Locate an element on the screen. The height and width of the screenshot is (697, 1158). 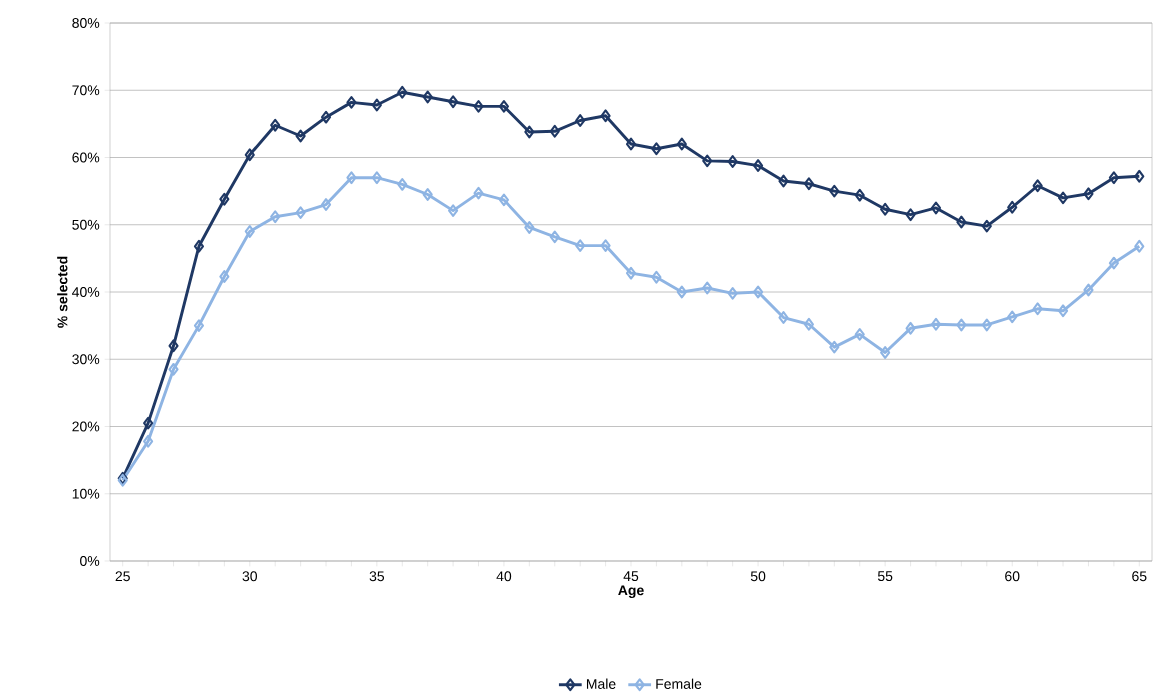
x-tick-label: 30 is located at coordinates (250, 576).